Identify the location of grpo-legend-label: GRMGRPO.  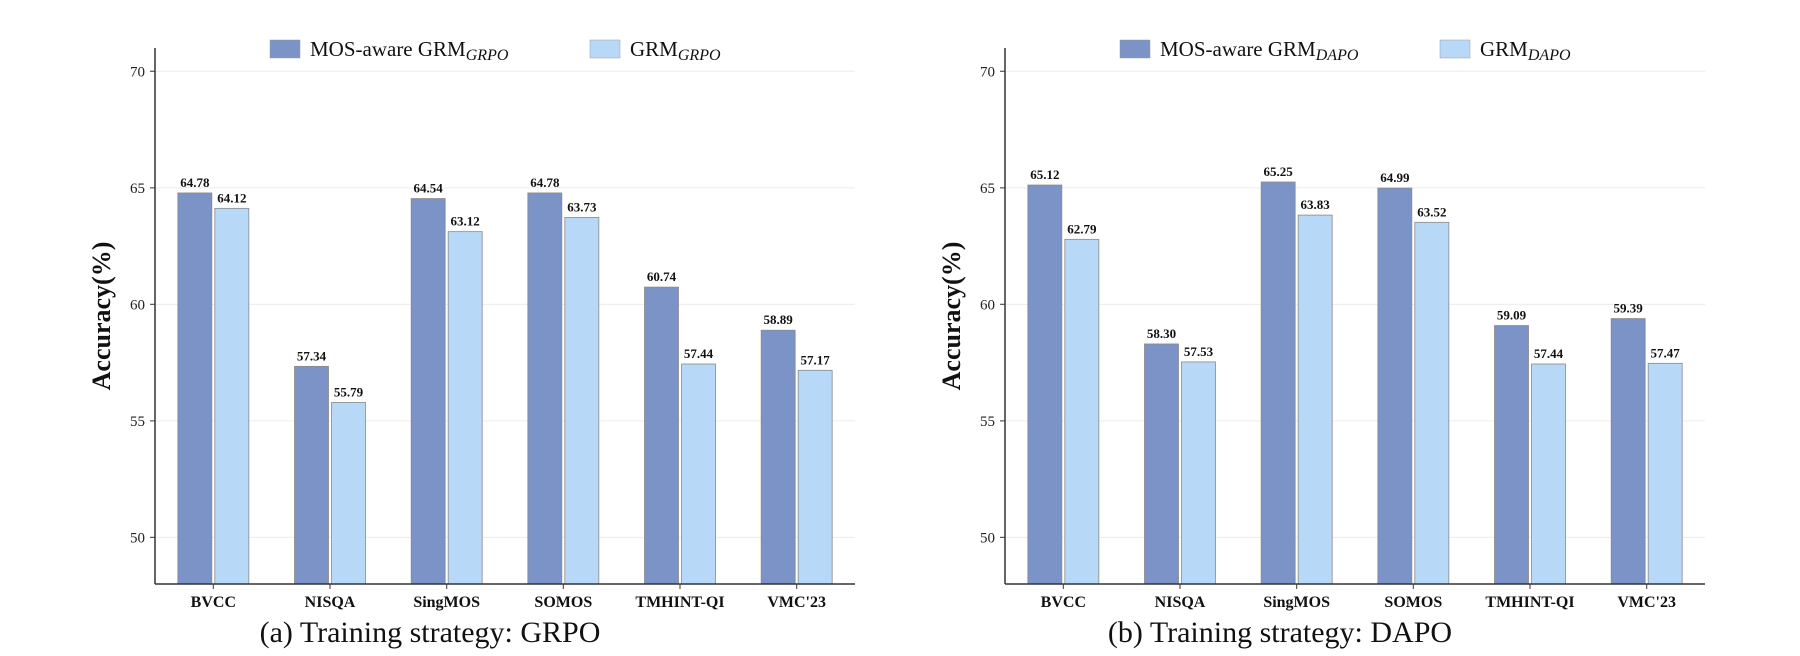
(675, 50).